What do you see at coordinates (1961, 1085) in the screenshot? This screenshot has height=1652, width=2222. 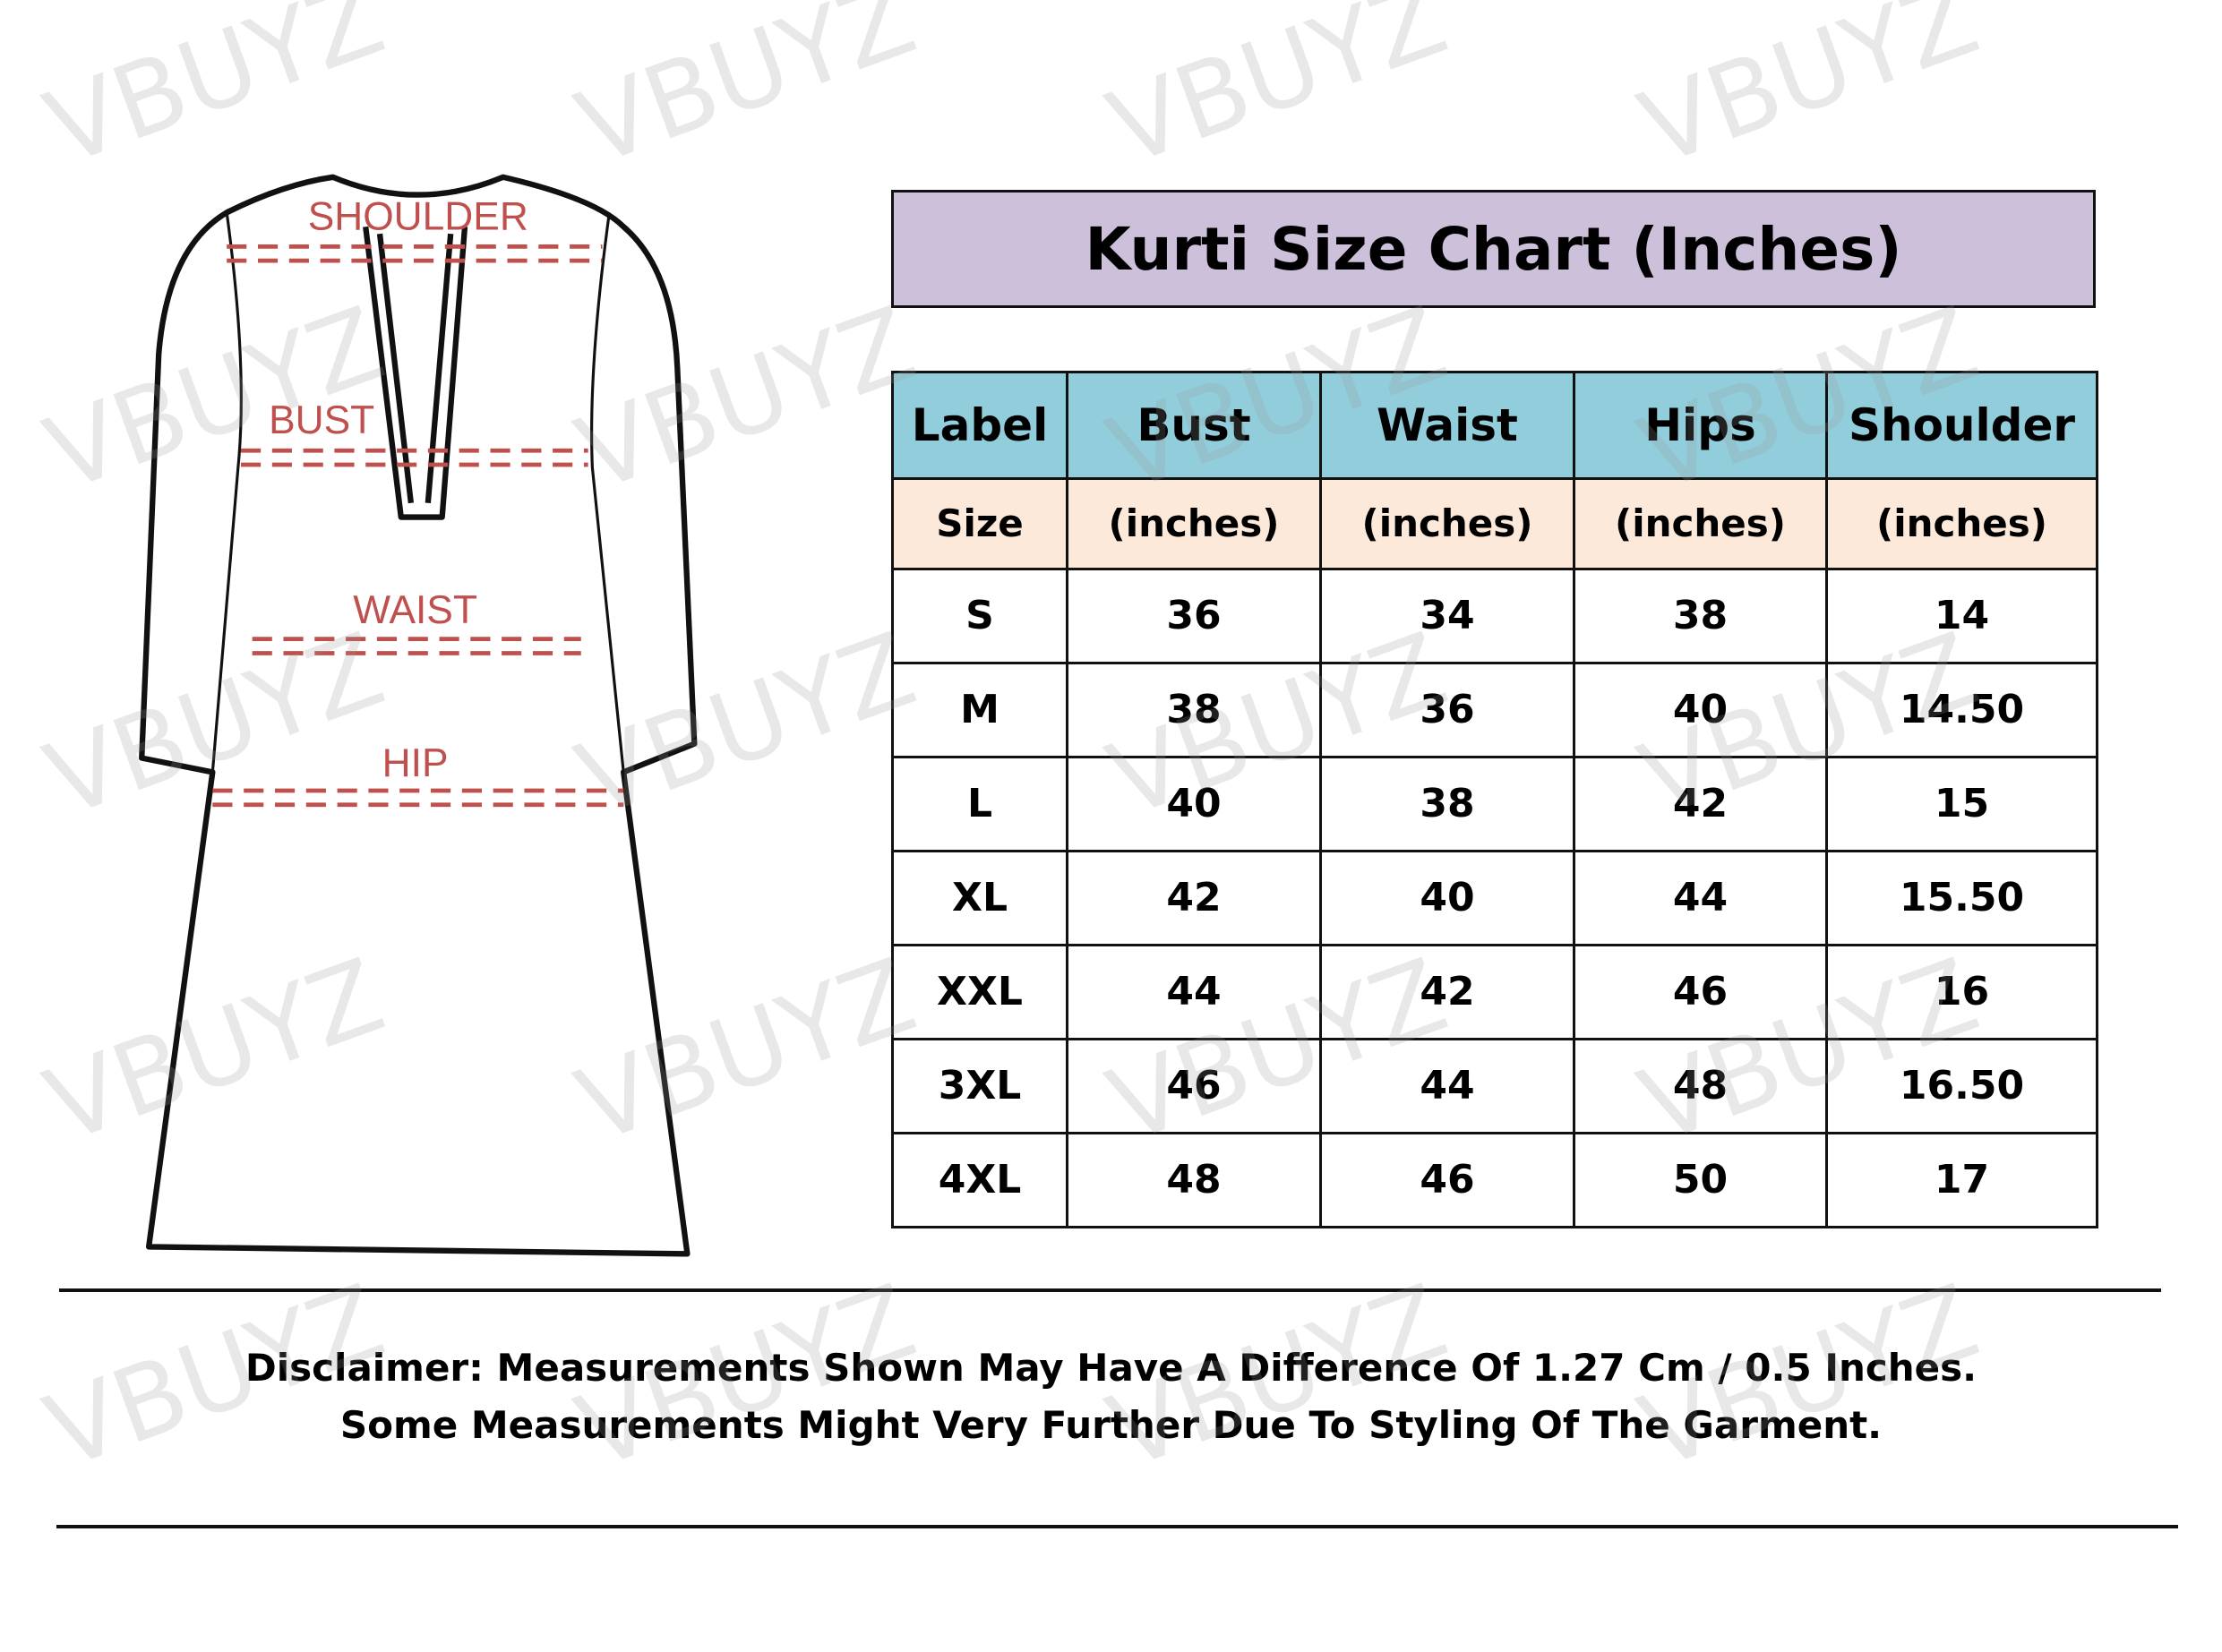 I see `table-cell: 16.50` at bounding box center [1961, 1085].